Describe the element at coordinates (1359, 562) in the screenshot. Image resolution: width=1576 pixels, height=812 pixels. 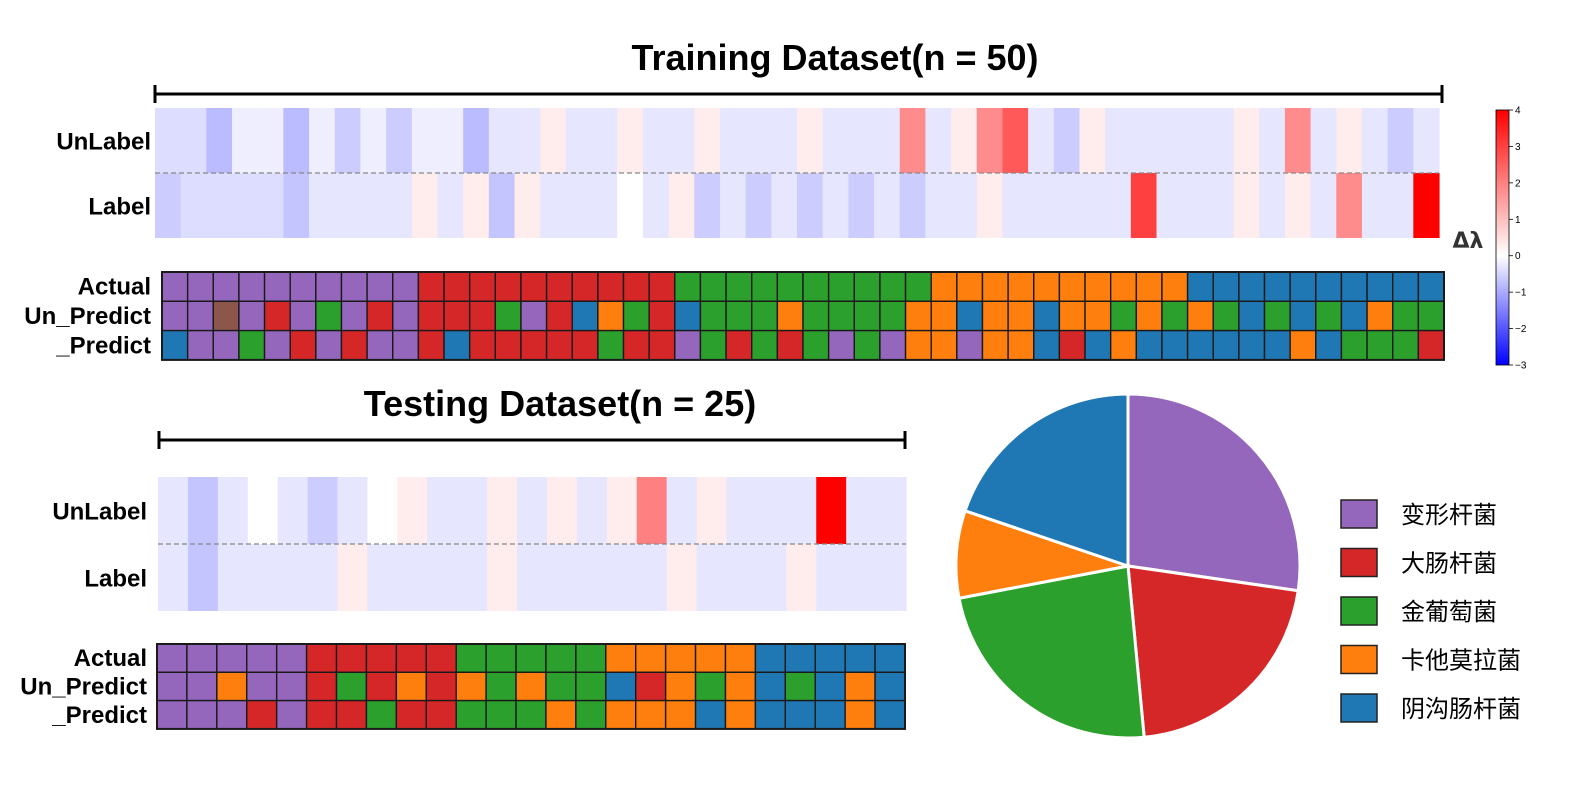
I see `legend-swatch` at that location.